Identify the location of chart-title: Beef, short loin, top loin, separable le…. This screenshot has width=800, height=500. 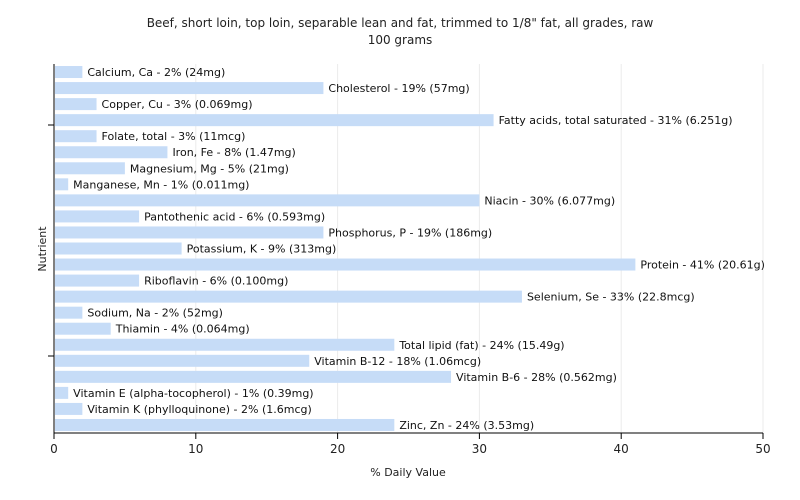
(400, 23).